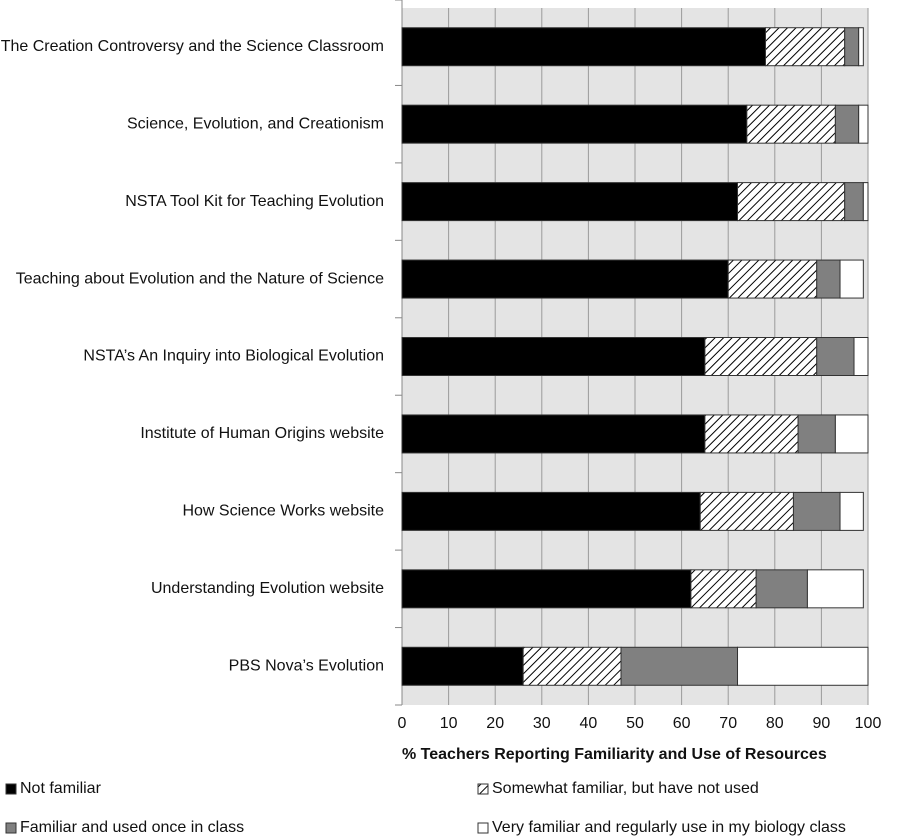  What do you see at coordinates (402, 723) in the screenshot?
I see `x-tick-label: 0` at bounding box center [402, 723].